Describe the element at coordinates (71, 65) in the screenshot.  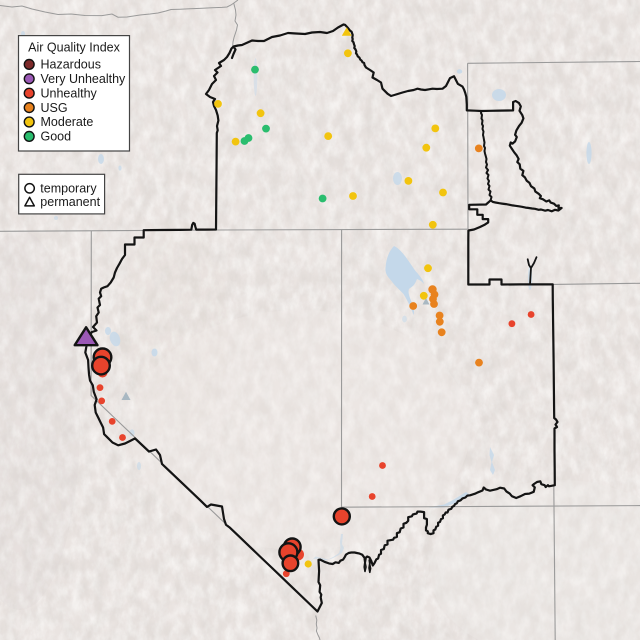
I see `svg-text: Hazardous` at that location.